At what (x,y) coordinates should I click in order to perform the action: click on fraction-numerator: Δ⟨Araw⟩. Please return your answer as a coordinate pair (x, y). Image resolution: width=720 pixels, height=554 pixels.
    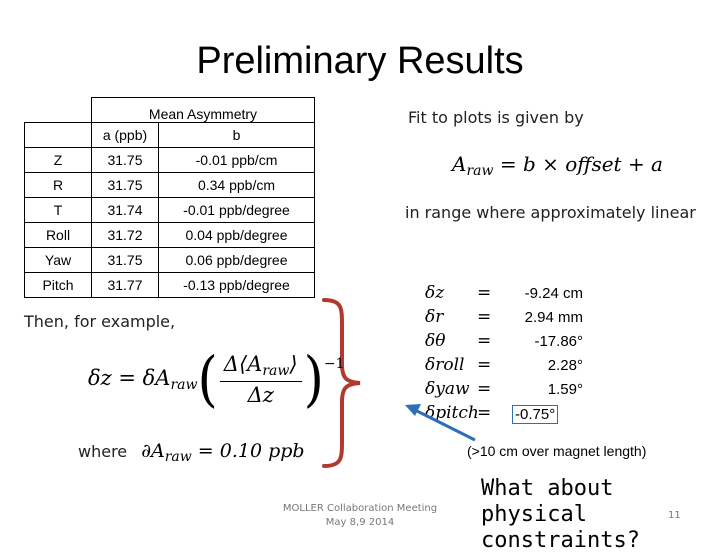
    Looking at the image, I should click on (260, 367).